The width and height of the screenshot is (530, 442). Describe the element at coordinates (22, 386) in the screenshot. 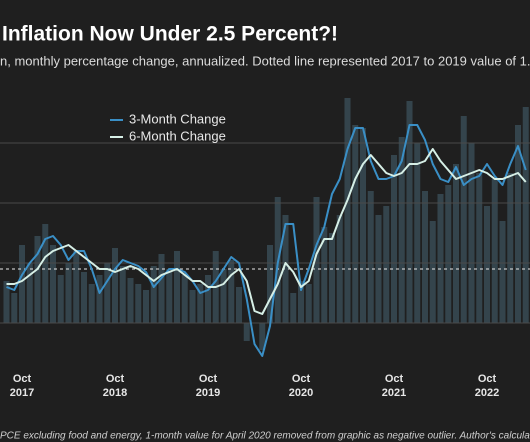

I see `x-tick-label: Oct 2017` at that location.